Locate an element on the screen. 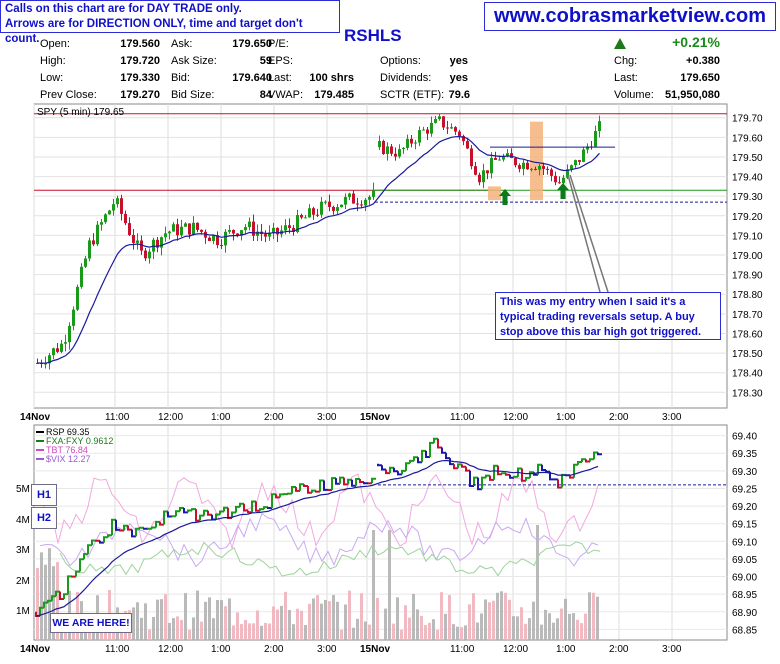 This screenshot has width=780, height=664. prev-close-value: 179.270 is located at coordinates (130, 95).